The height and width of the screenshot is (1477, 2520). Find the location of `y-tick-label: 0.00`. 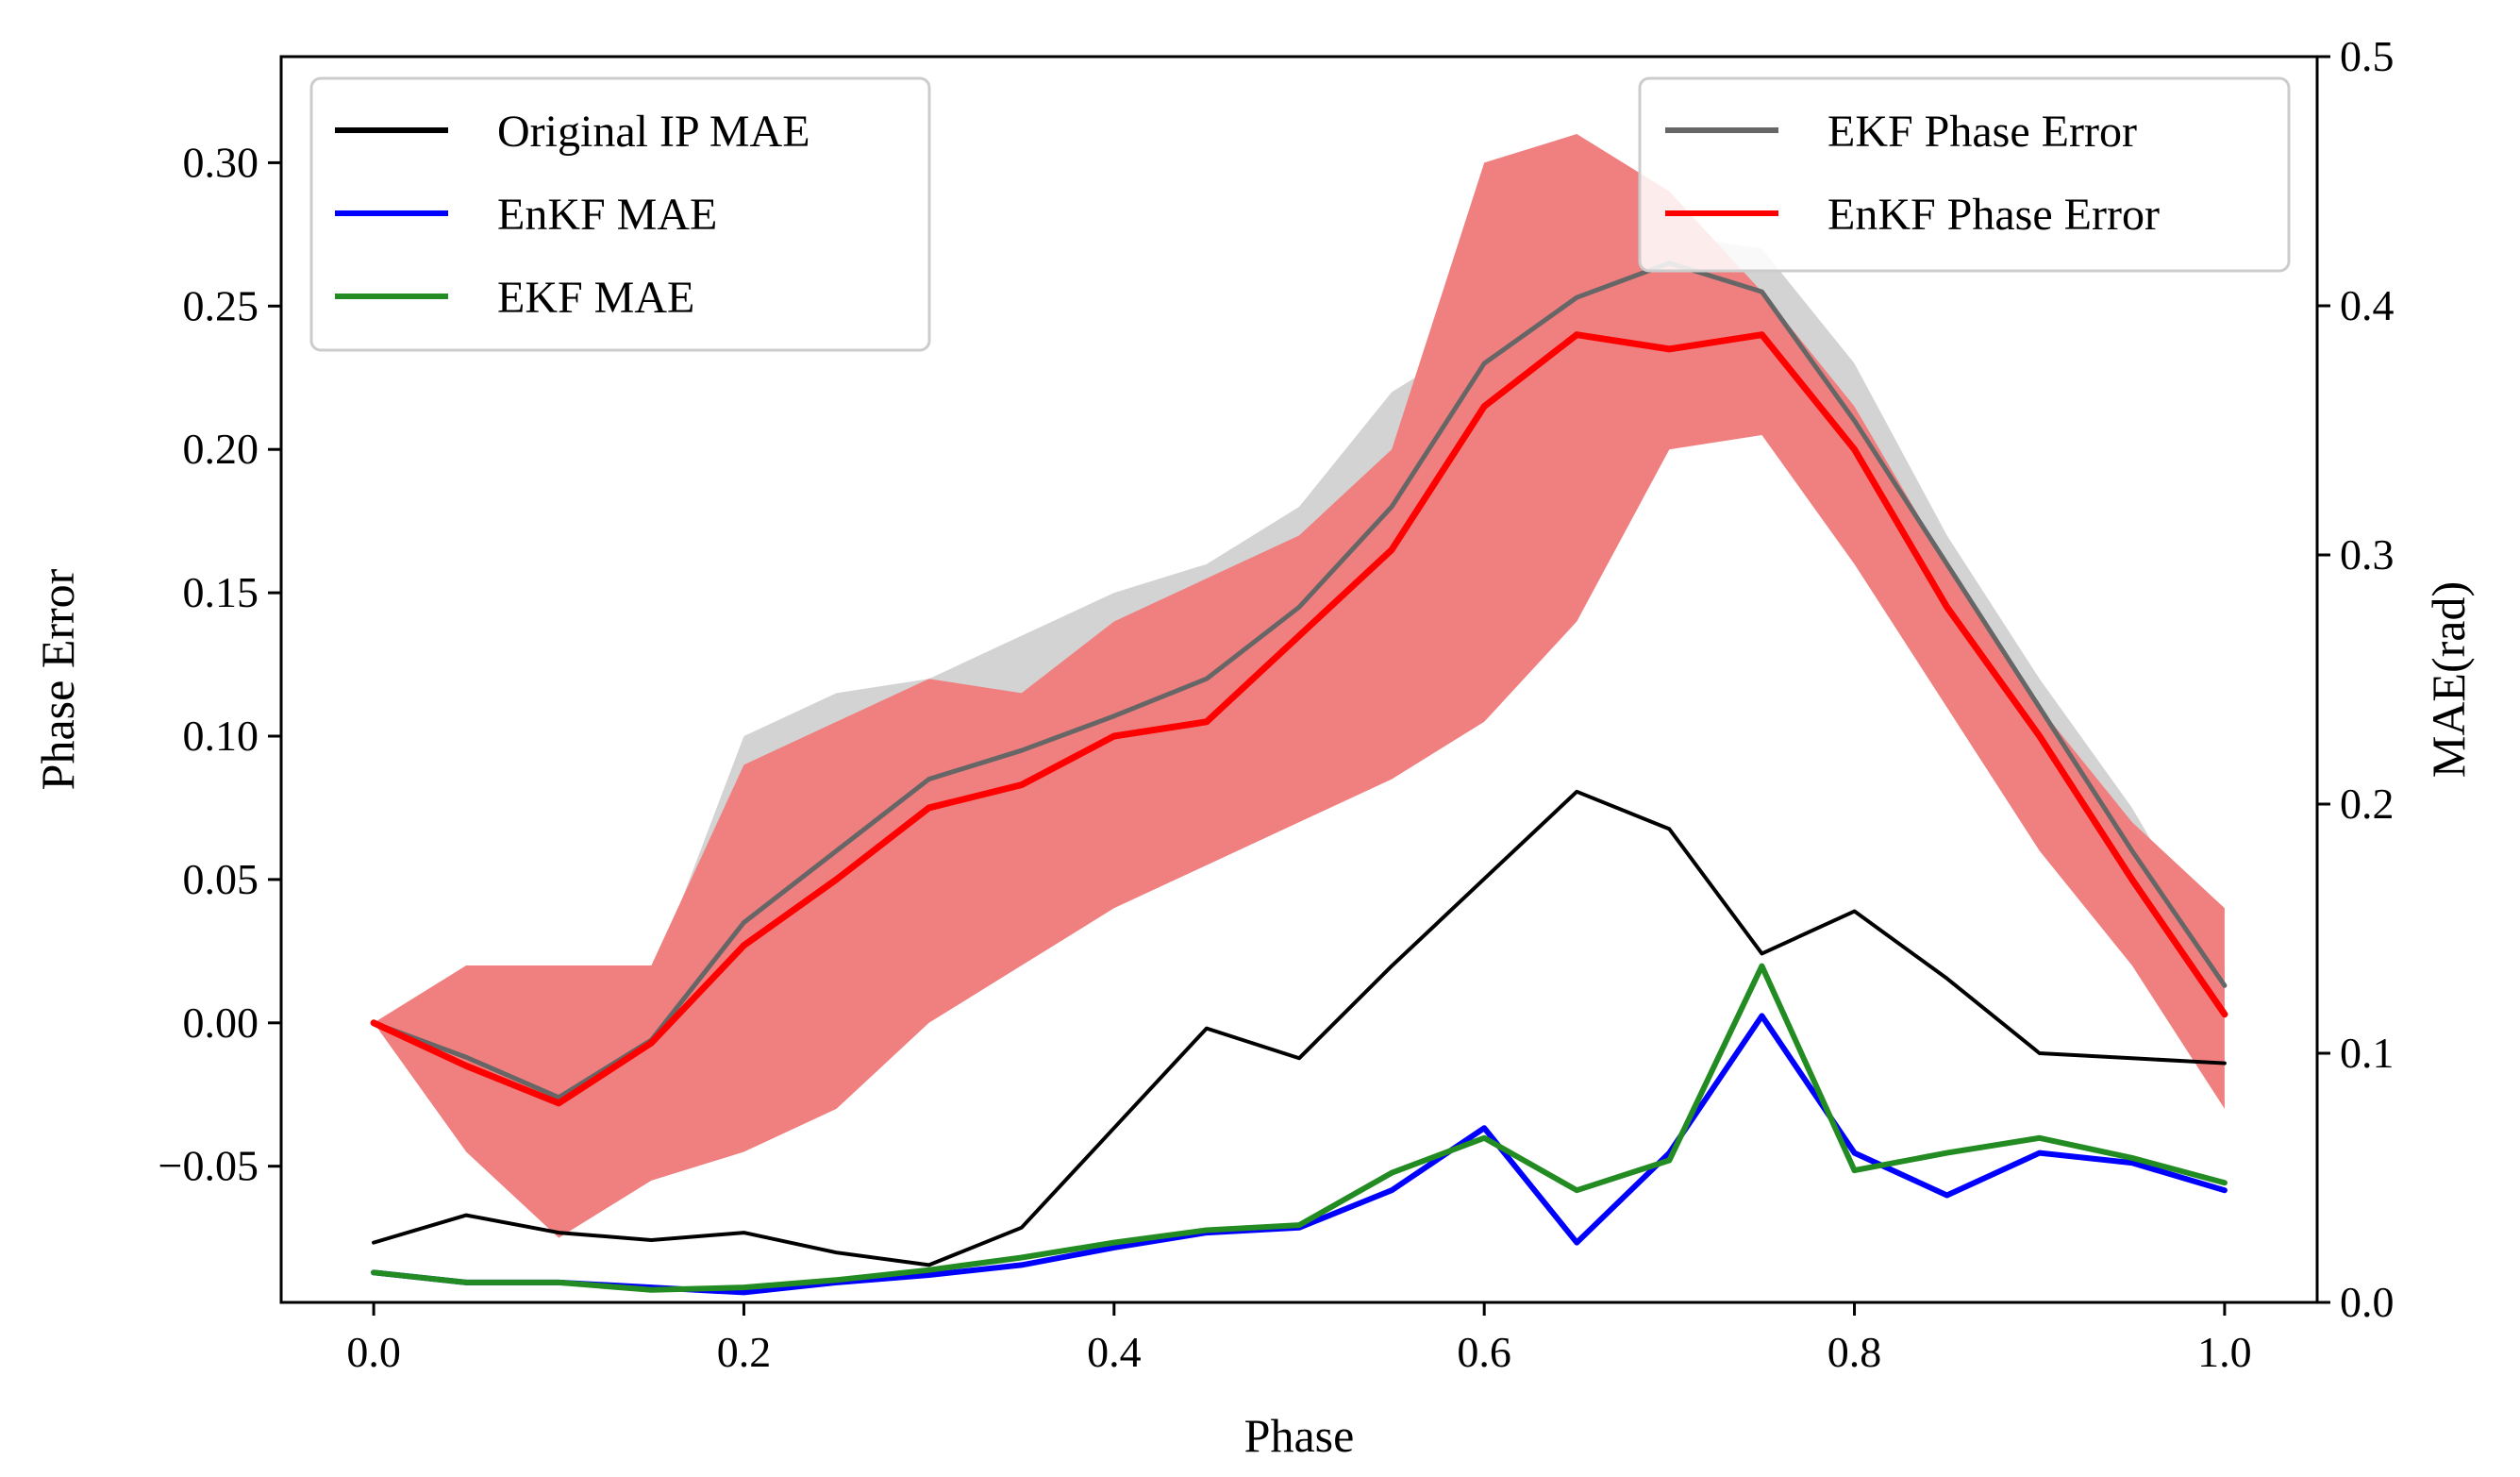

y-tick-label: 0.00 is located at coordinates (221, 1023).